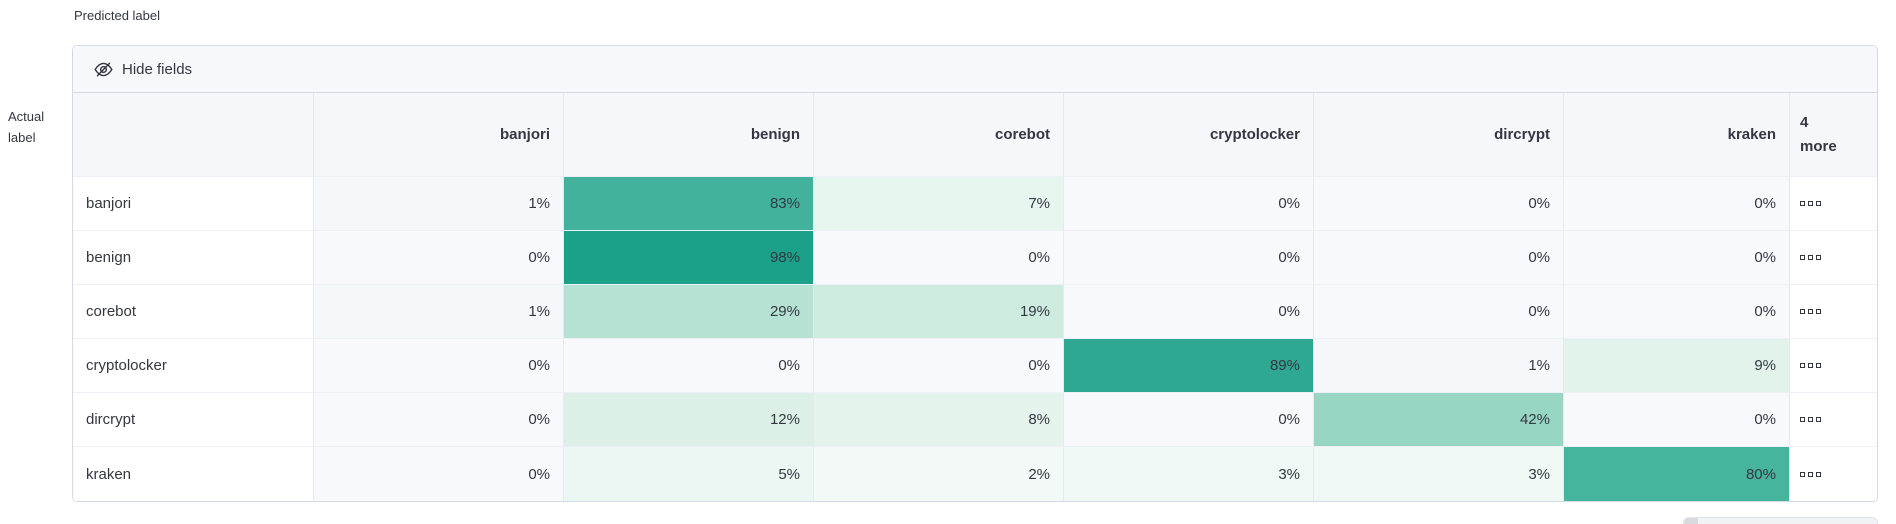 Image resolution: width=1896 pixels, height=524 pixels. What do you see at coordinates (1439, 420) in the screenshot?
I see `cell-dircrypt-dircrypt: 42%` at bounding box center [1439, 420].